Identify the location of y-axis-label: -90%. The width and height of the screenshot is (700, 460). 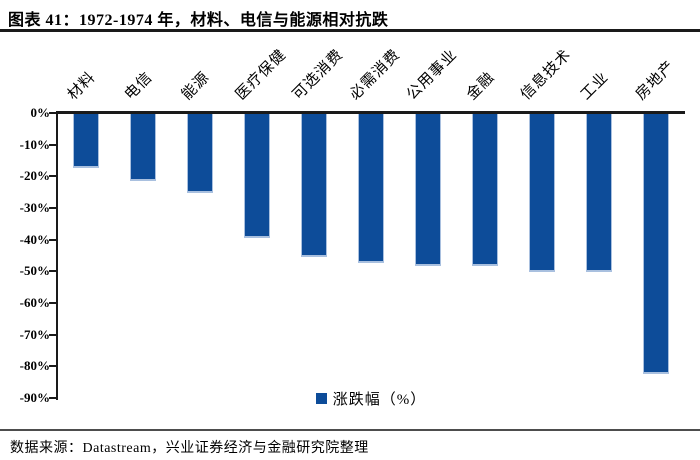
(34, 397).